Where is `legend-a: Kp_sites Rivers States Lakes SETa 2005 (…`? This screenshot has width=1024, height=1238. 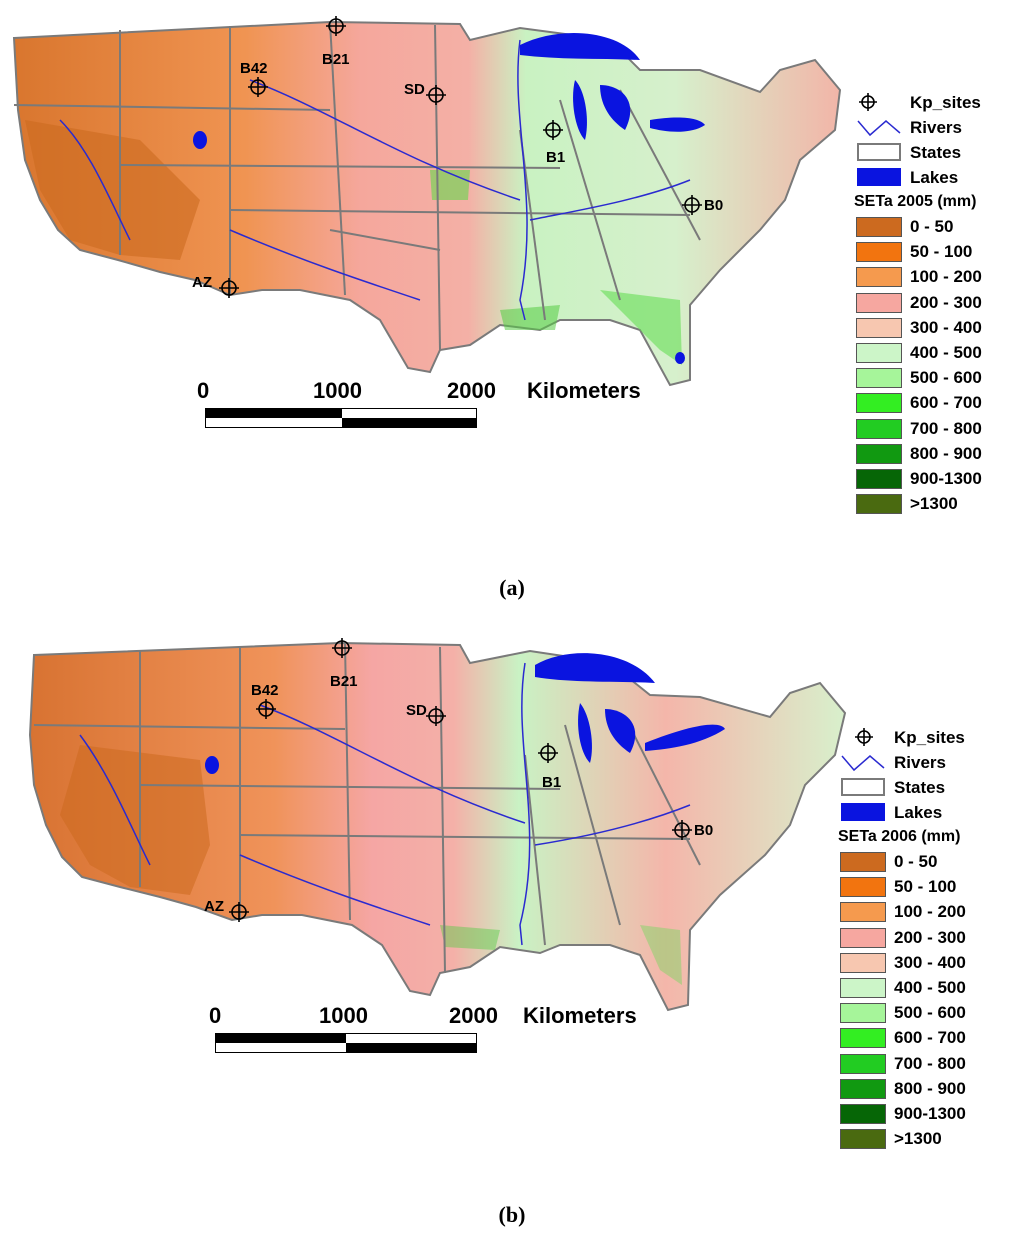
legend-a: Kp_sites Rivers States Lakes SETa 2005 (… is located at coordinates (936, 303).